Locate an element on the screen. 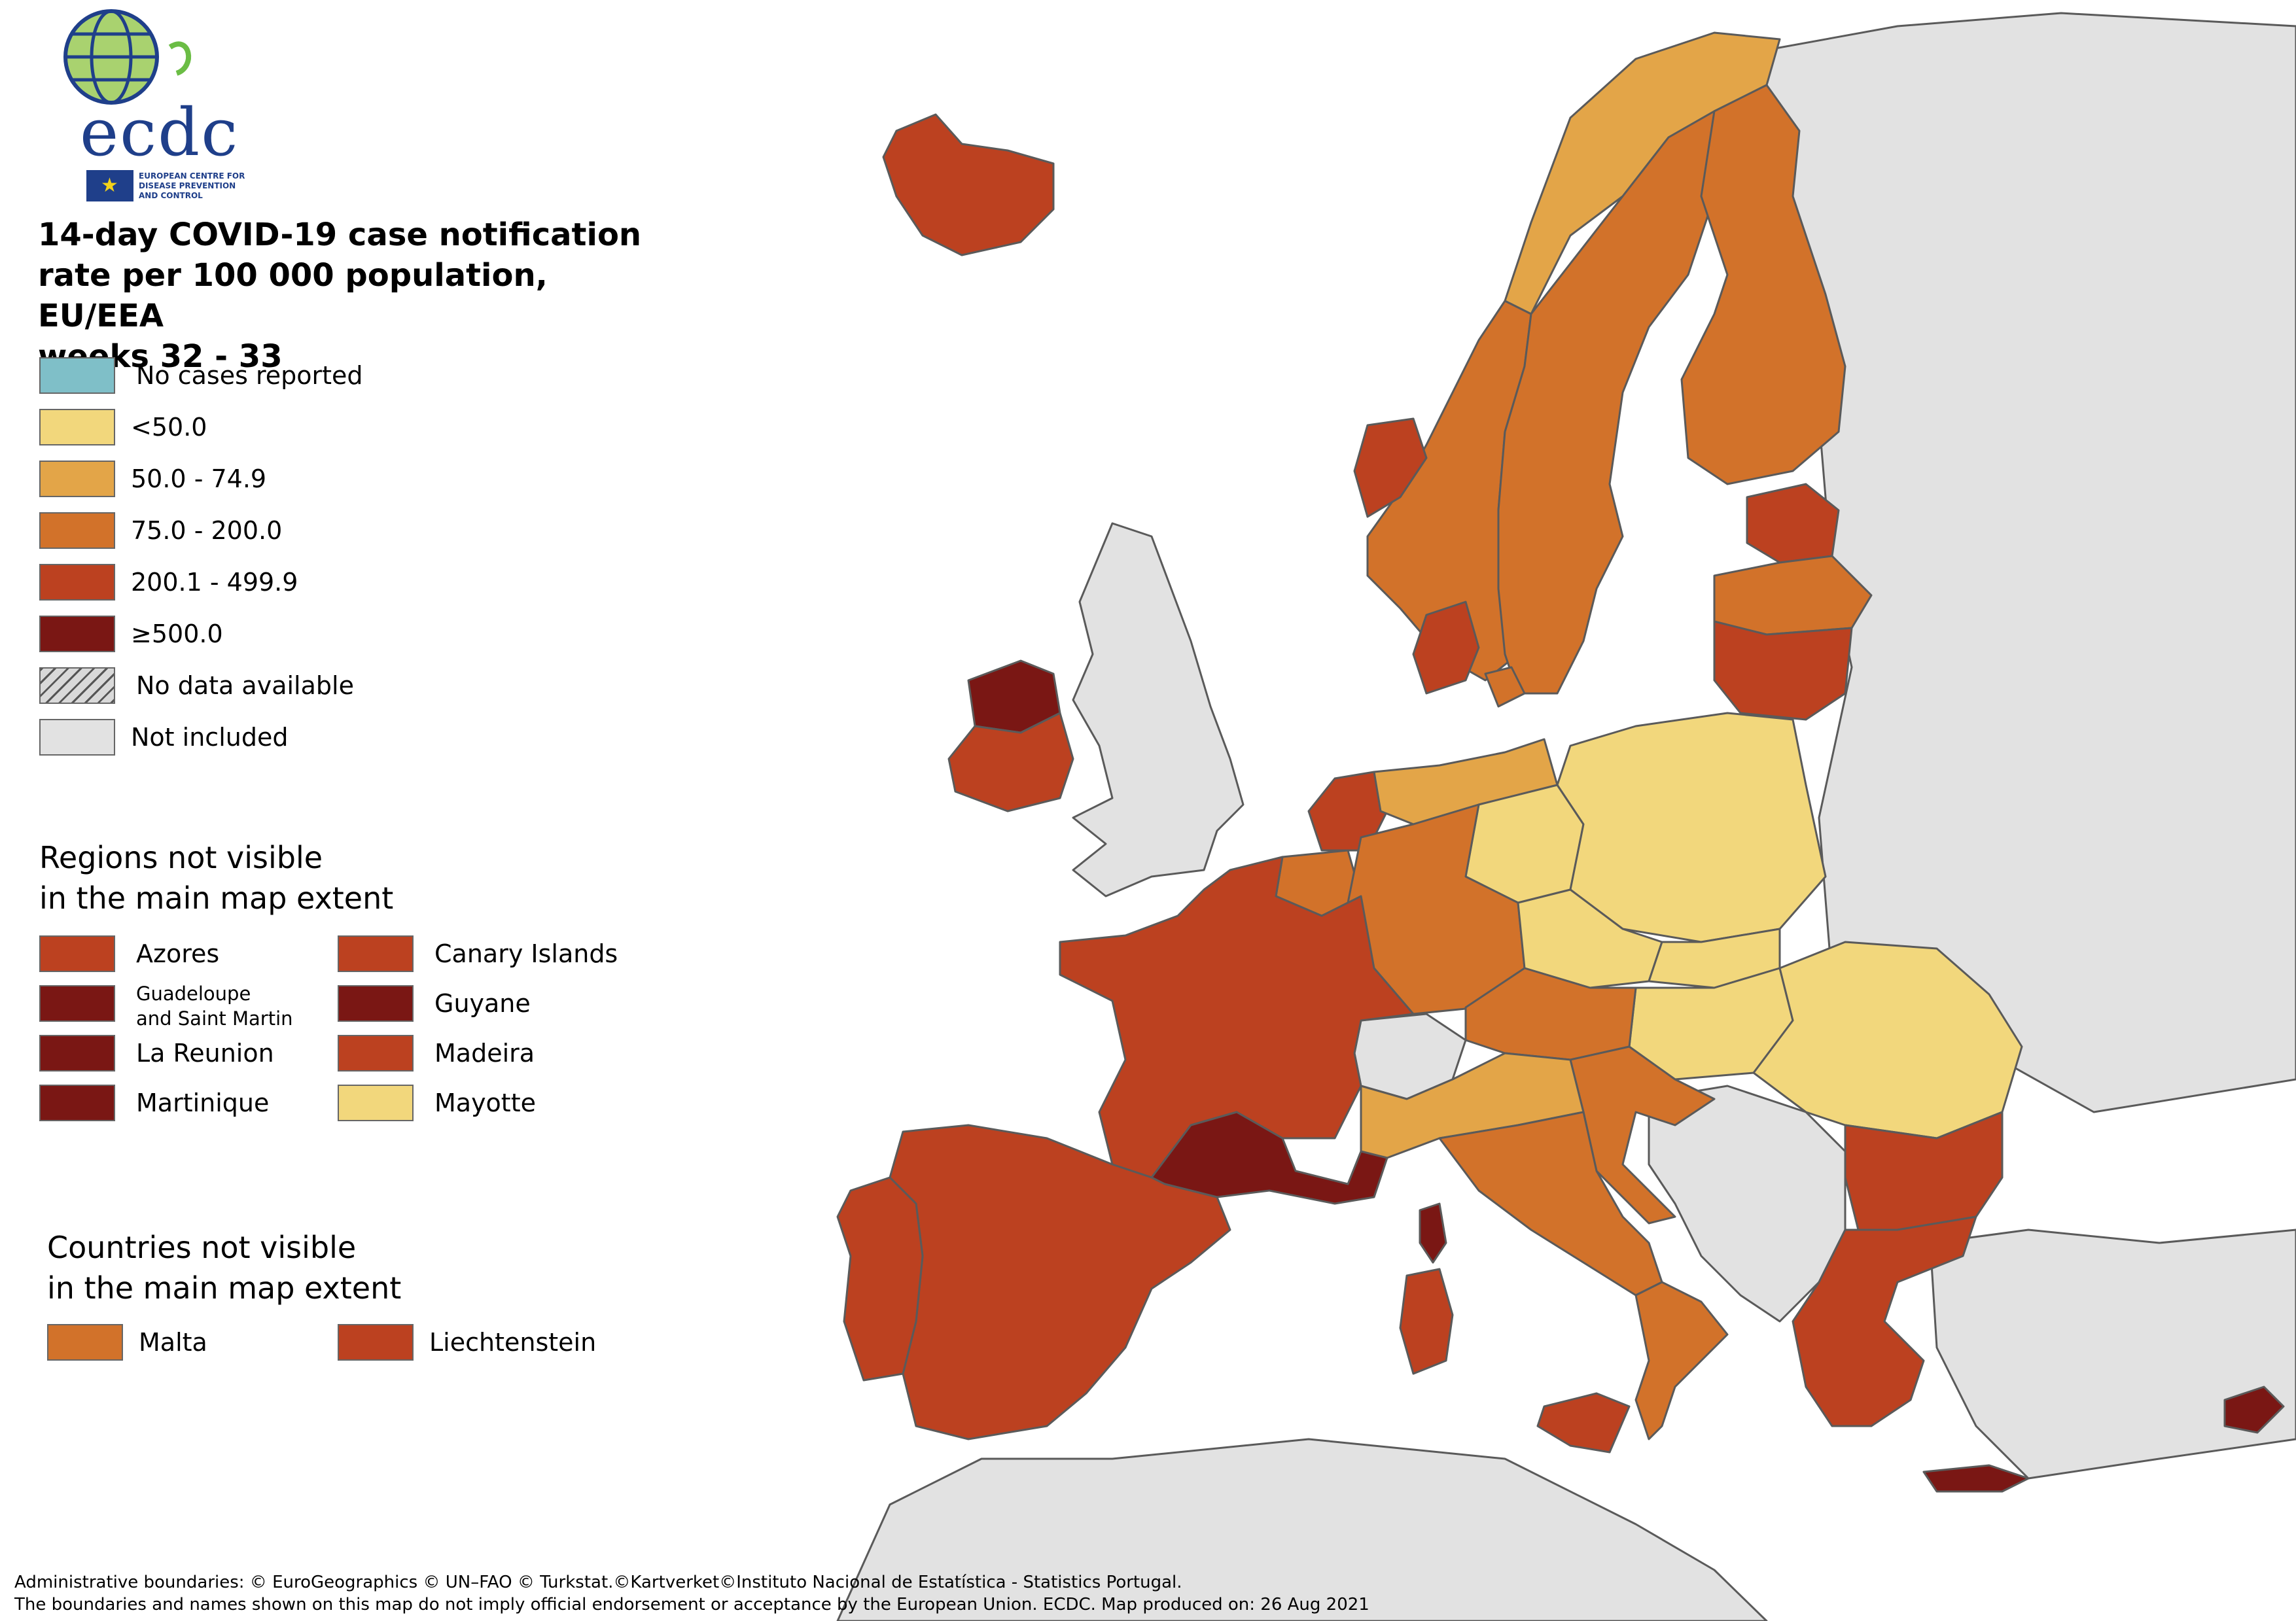  legend-label: ≥500.0 is located at coordinates (177, 633).